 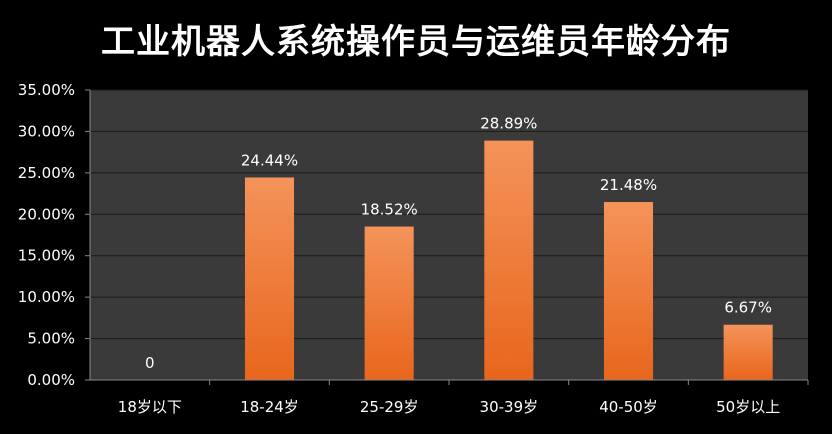 I want to click on y-tick-label: 25.00%, so click(x=46, y=173).